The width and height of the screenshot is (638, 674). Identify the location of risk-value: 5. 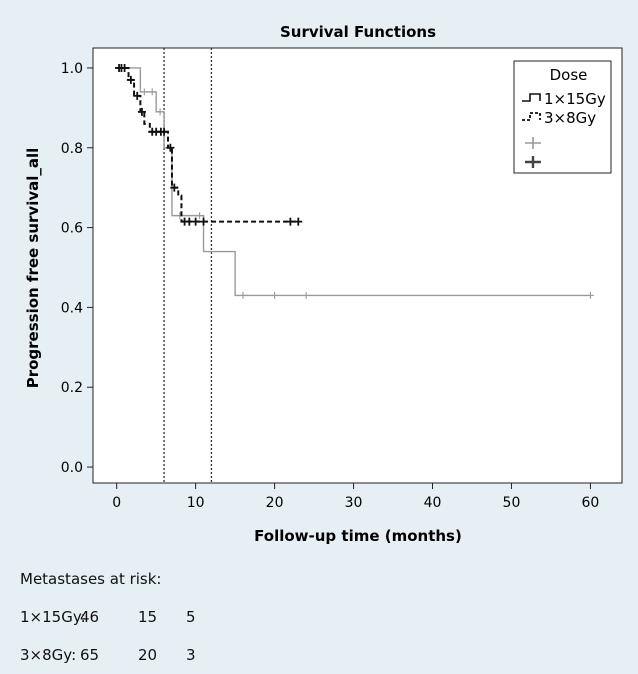
(191, 617).